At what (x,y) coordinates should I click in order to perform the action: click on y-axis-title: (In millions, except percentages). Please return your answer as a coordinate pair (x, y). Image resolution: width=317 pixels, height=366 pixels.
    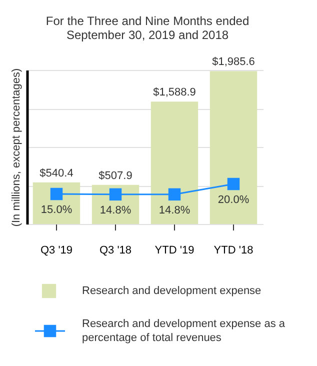
    Looking at the image, I should click on (16, 147).